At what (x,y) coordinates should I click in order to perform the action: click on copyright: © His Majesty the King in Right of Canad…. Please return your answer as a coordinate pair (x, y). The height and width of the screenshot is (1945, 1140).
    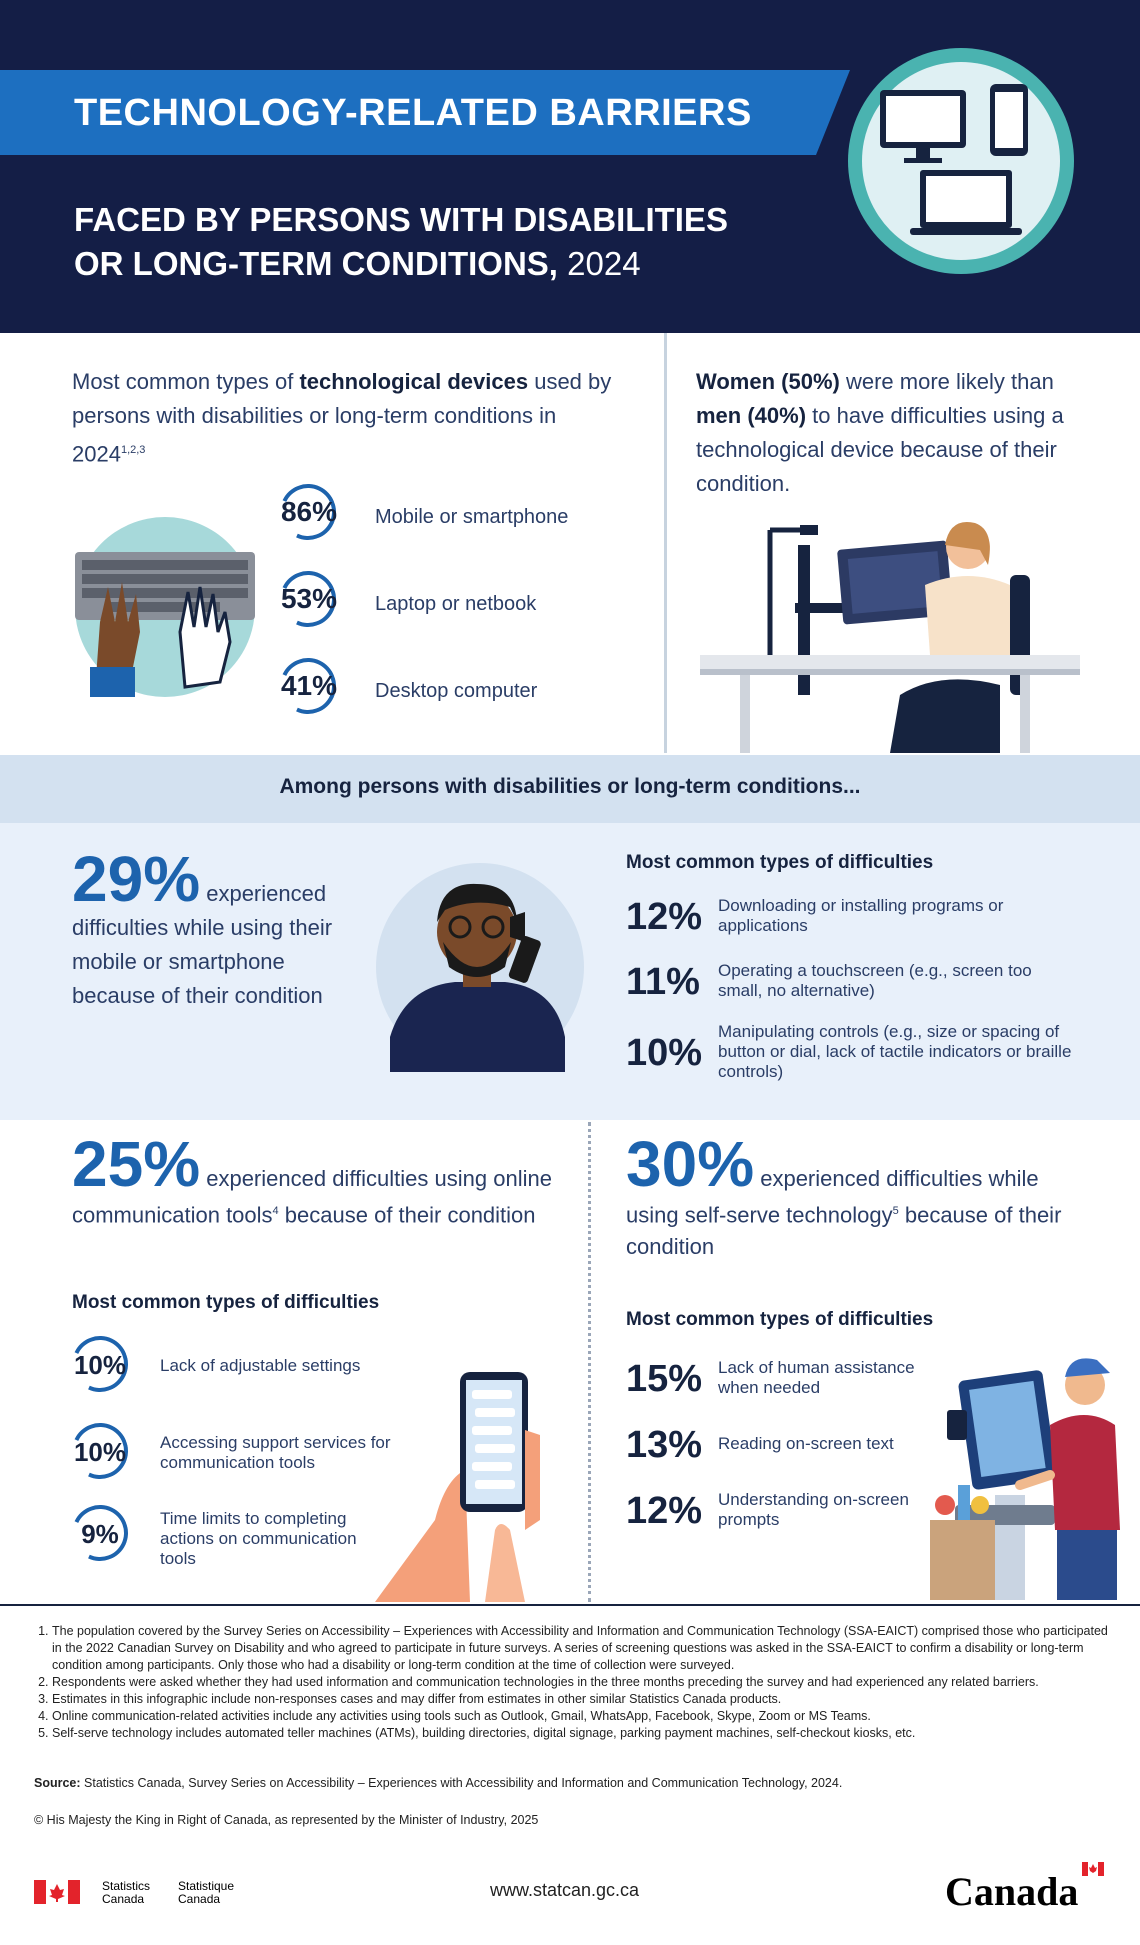
    Looking at the image, I should click on (286, 1820).